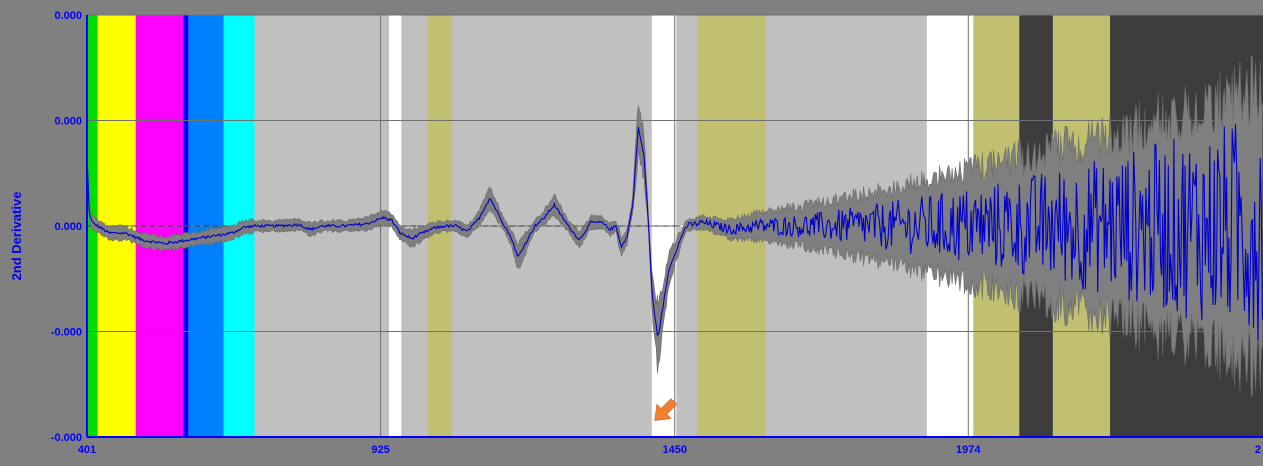 The height and width of the screenshot is (466, 1263). I want to click on annotation-arrow-icon, so click(665, 409).